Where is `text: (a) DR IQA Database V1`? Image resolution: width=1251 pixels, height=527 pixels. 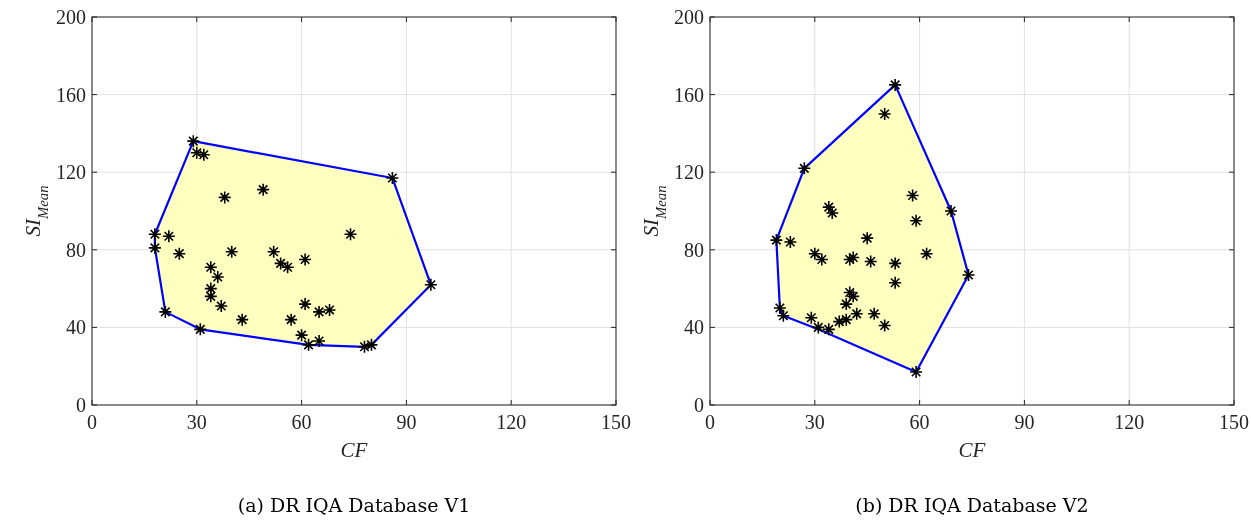 text: (a) DR IQA Database V1 is located at coordinates (354, 505).